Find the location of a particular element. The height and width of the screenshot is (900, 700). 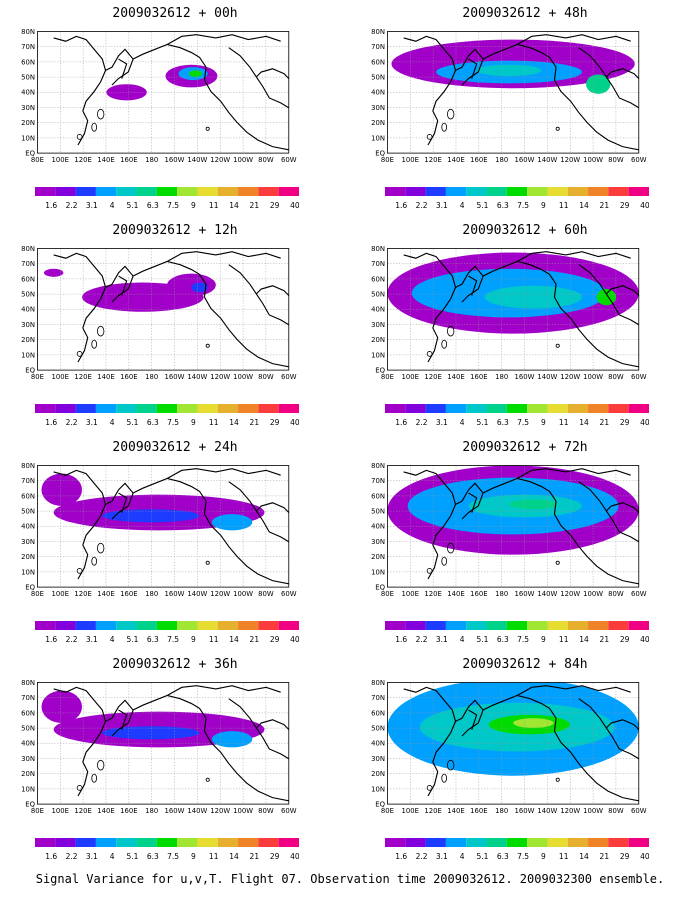

lat-tick-label: EQ is located at coordinates (380, 154).